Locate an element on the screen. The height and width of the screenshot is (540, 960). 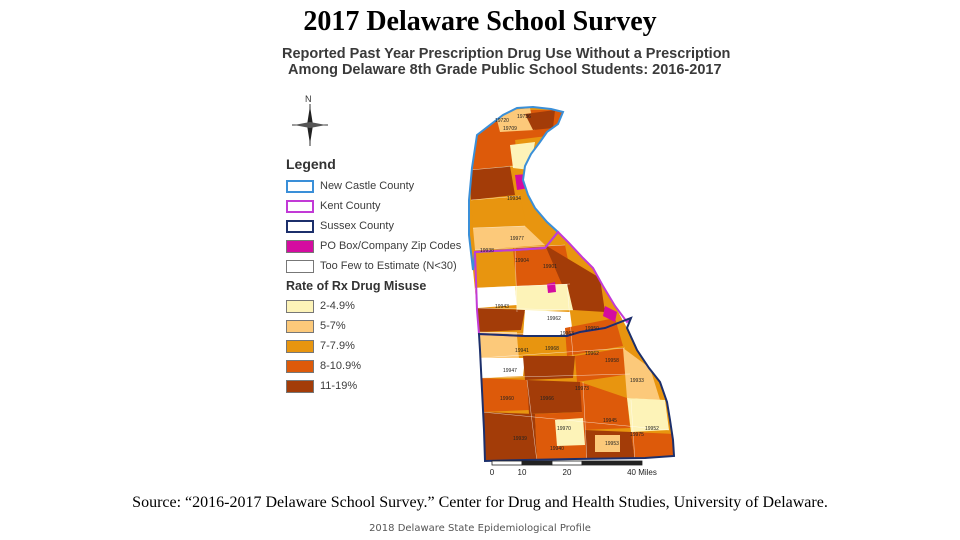
legend-boundary-3: PO Box/Company Zip Codes is located at coordinates (381, 246).